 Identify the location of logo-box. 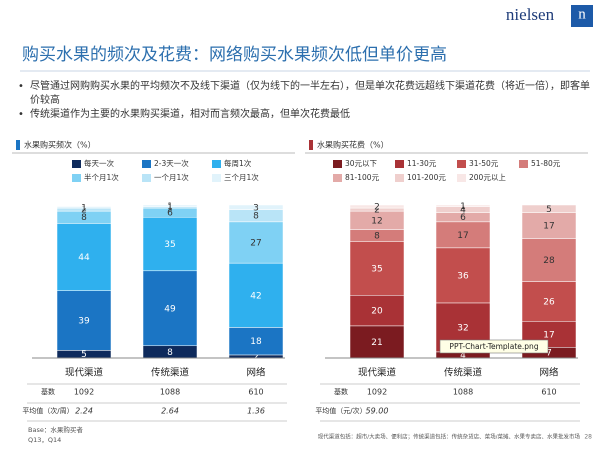
(582, 16).